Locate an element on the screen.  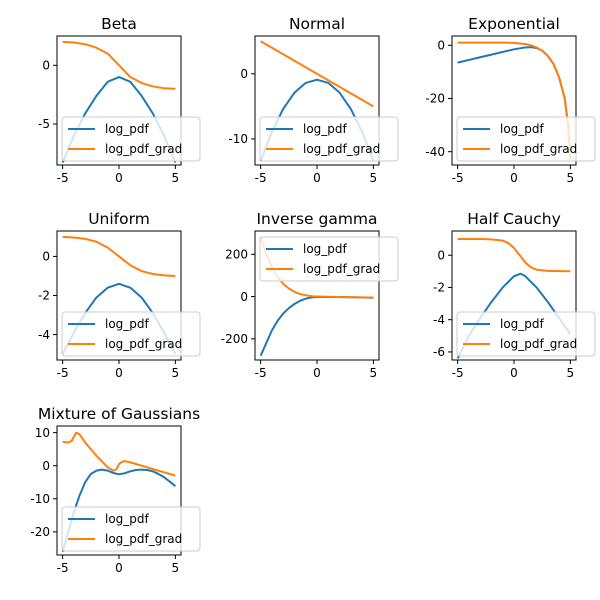
subplot-title: Exponential is located at coordinates (514, 24).